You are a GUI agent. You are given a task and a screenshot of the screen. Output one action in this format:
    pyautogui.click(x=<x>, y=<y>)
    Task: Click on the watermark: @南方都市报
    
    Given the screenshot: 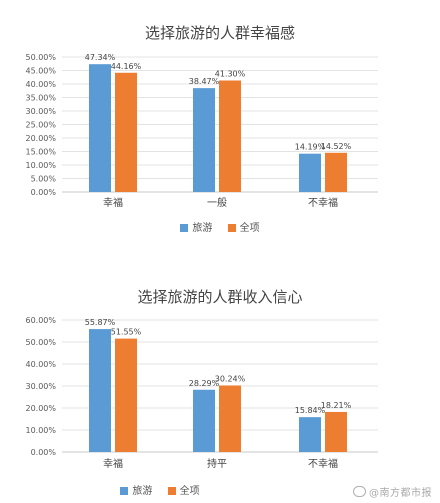 What is the action you would take?
    pyautogui.click(x=392, y=491)
    